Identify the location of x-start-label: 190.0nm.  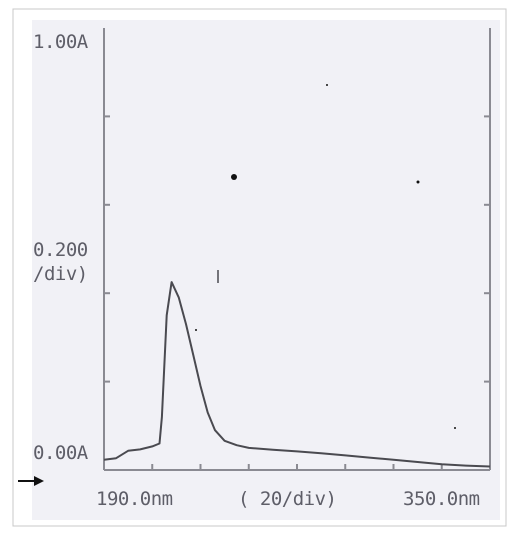
(134, 499).